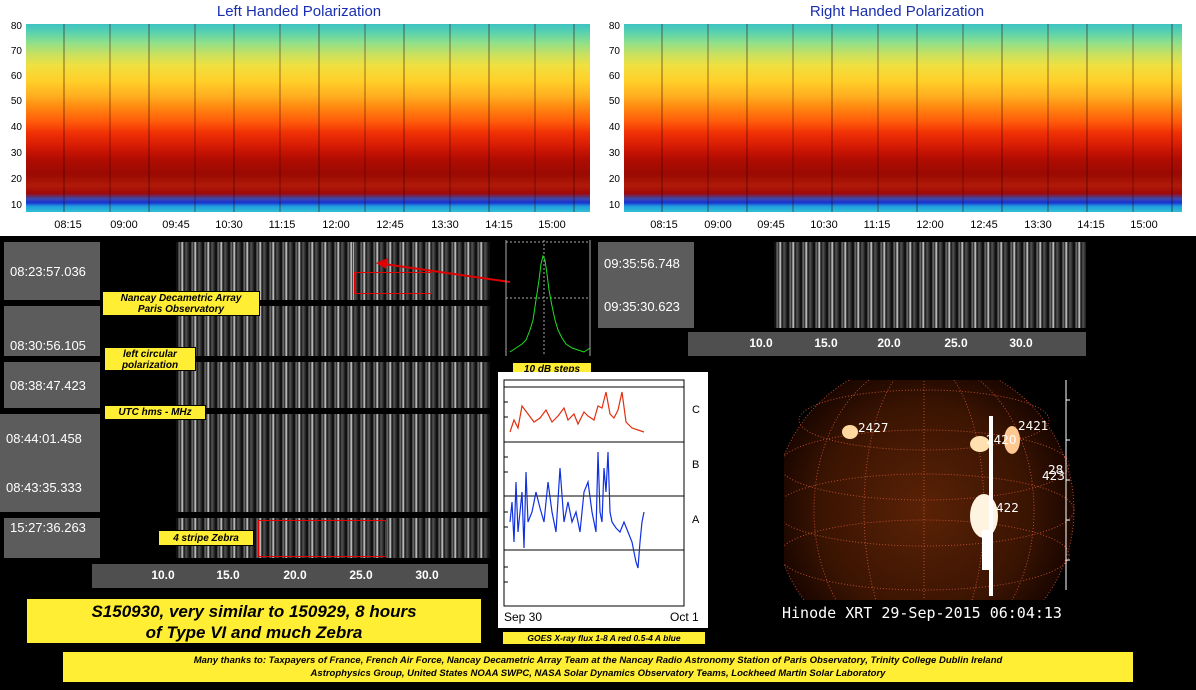 Image resolution: width=1196 pixels, height=690 pixels. What do you see at coordinates (52, 271) in the screenshot?
I see `timestamp-label: 08:23:57.036` at bounding box center [52, 271].